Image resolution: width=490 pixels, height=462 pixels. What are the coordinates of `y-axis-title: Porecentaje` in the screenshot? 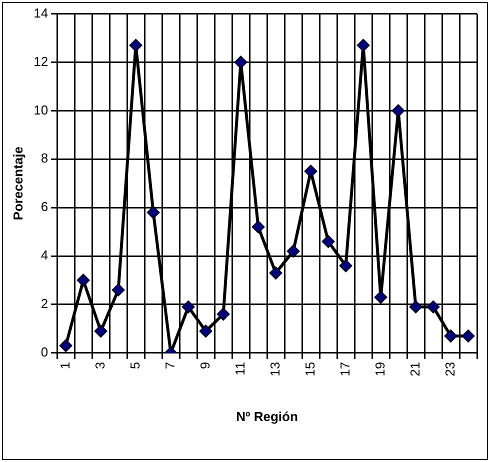 It's located at (18, 183).